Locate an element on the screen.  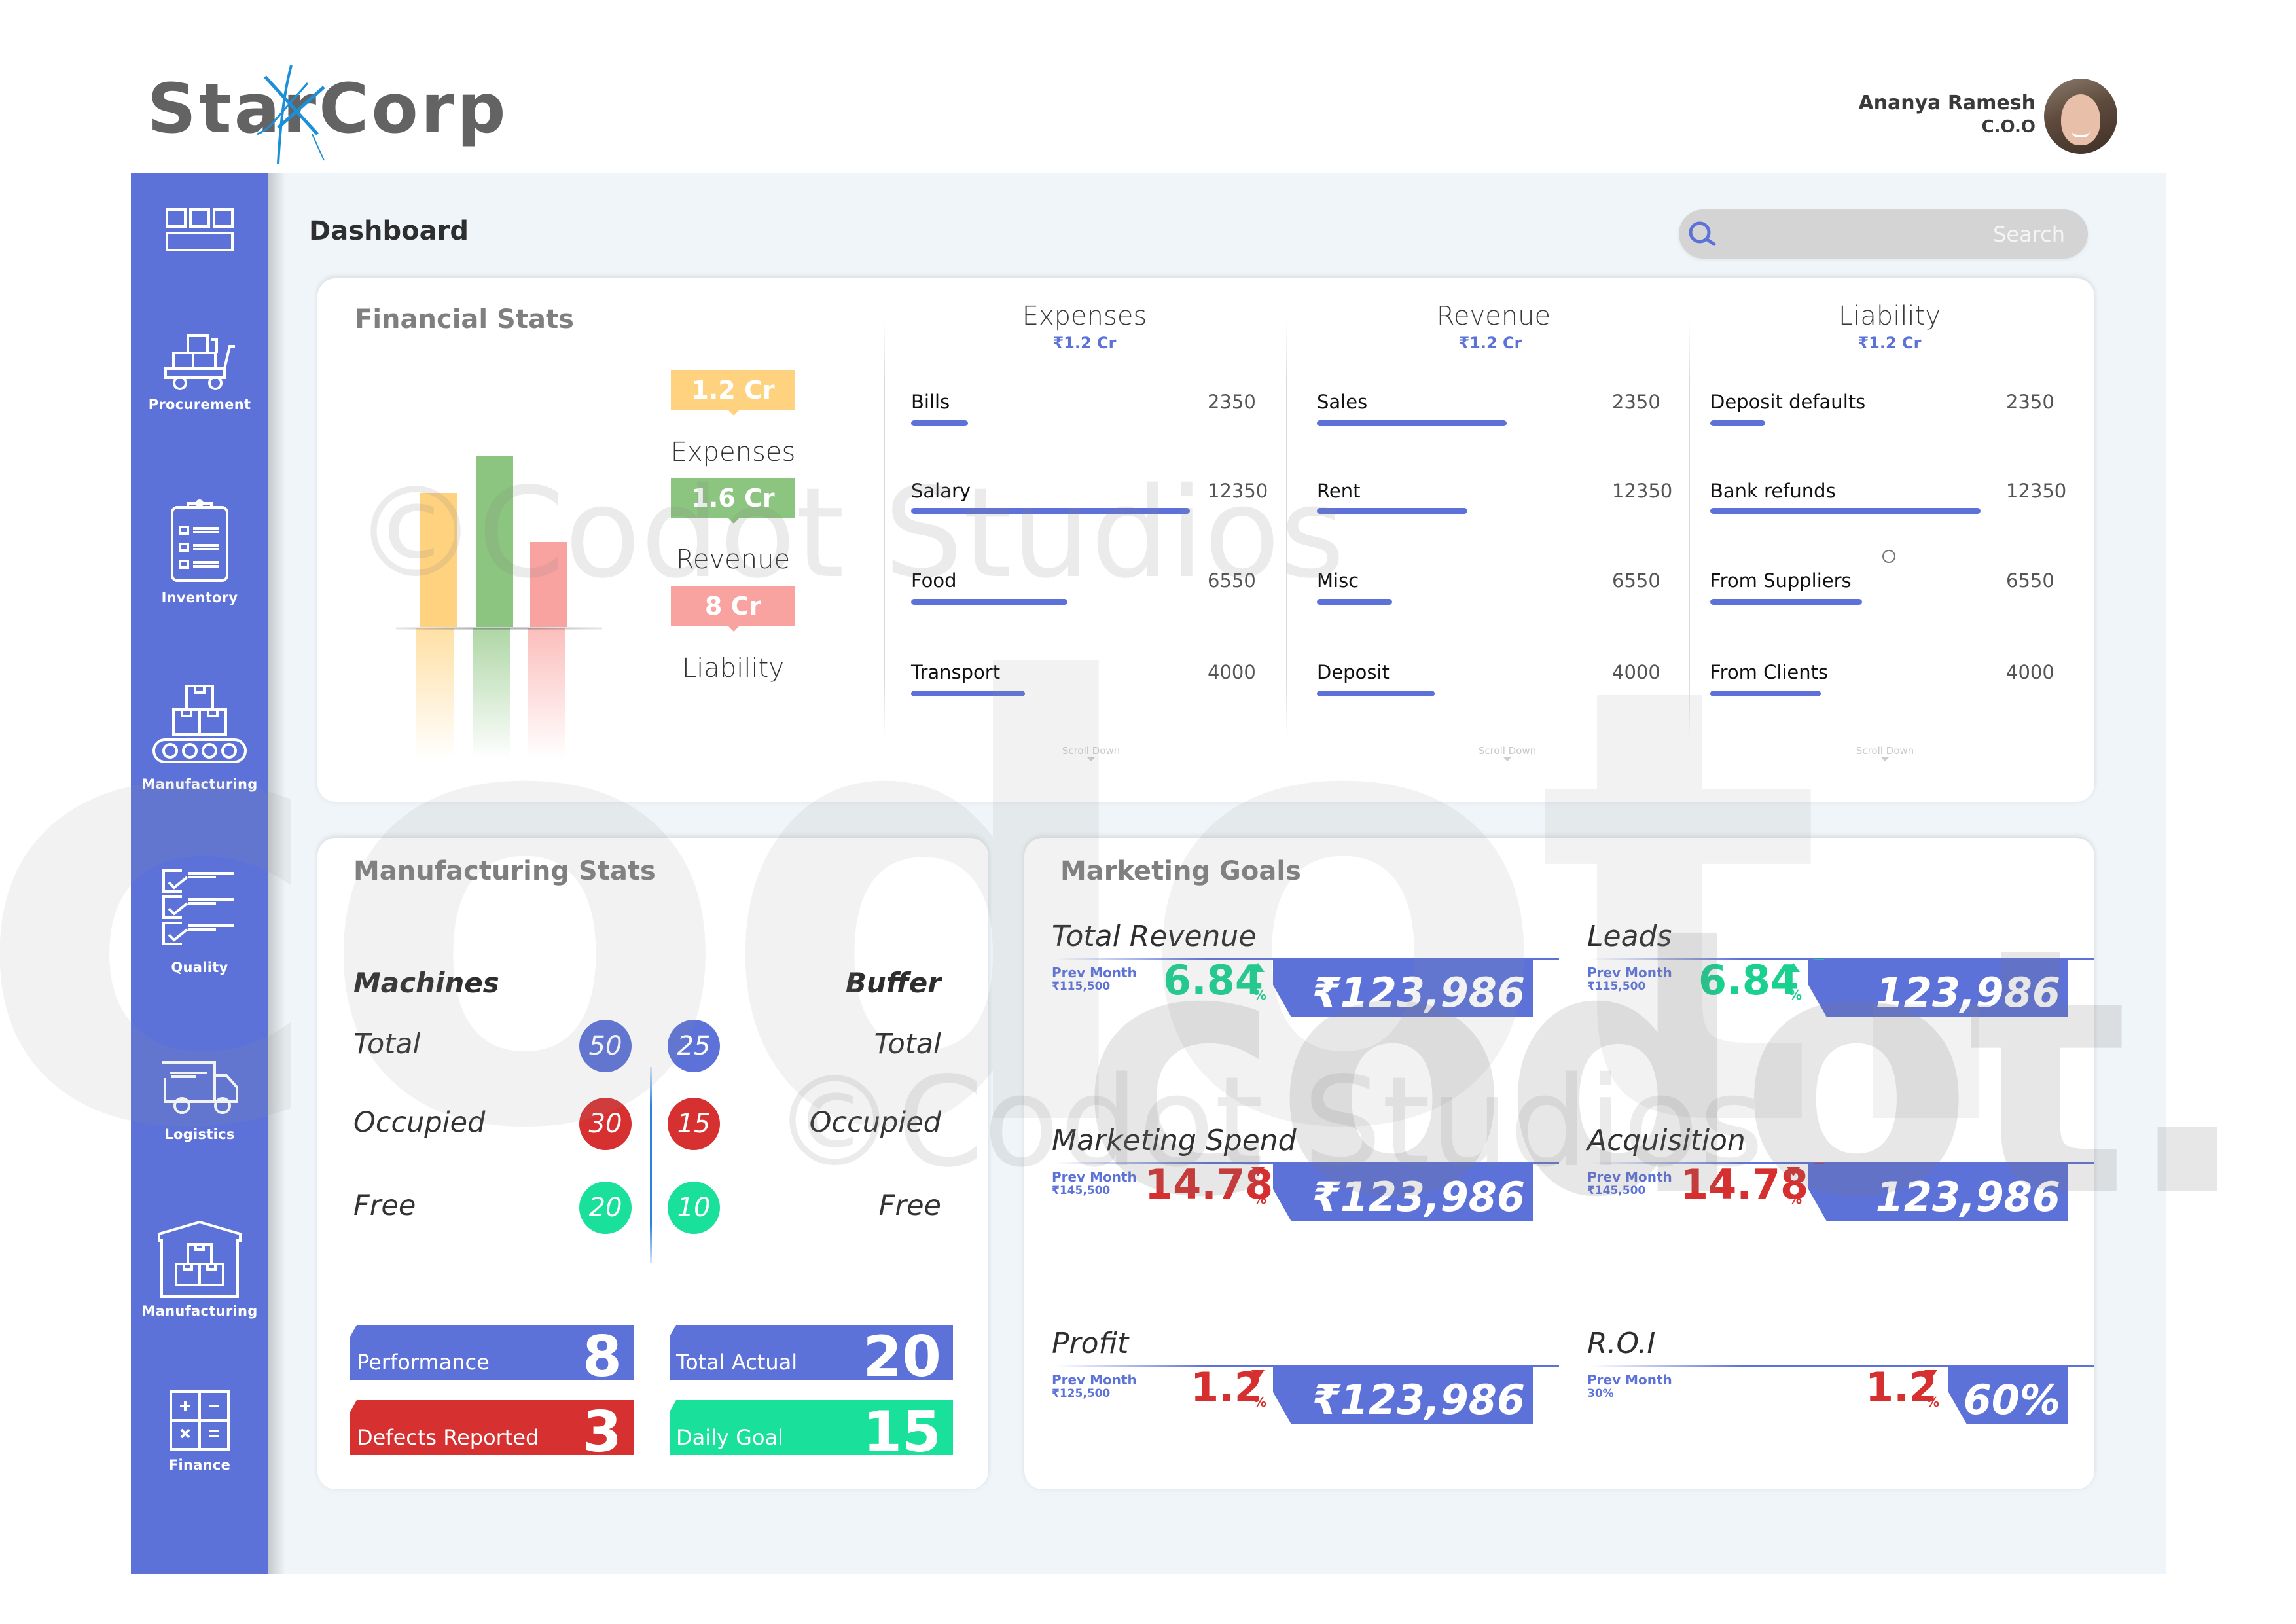
kpi-label: Daily Goal is located at coordinates (730, 1437).